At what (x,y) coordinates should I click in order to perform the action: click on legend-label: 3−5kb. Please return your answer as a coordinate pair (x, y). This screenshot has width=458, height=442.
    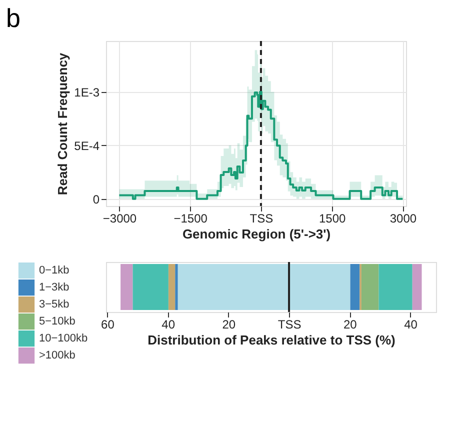
    Looking at the image, I should click on (54, 304).